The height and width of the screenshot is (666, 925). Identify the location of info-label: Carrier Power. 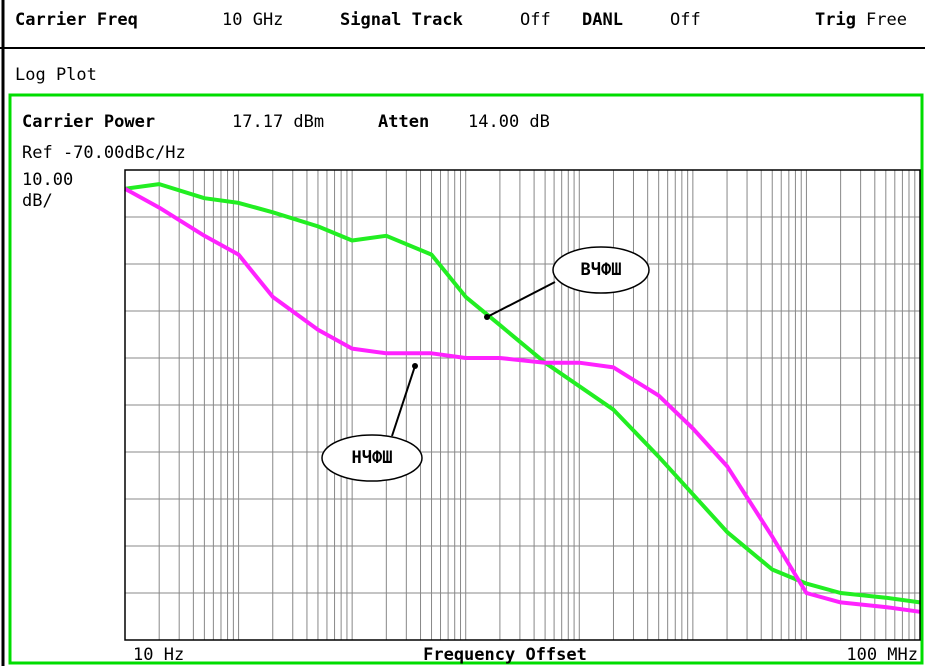
(88, 122).